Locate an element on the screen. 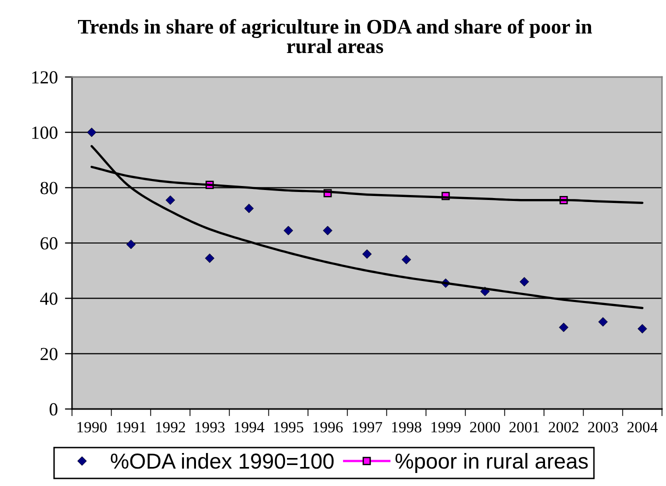  legend-label: %poor in rural areas is located at coordinates (491, 463).